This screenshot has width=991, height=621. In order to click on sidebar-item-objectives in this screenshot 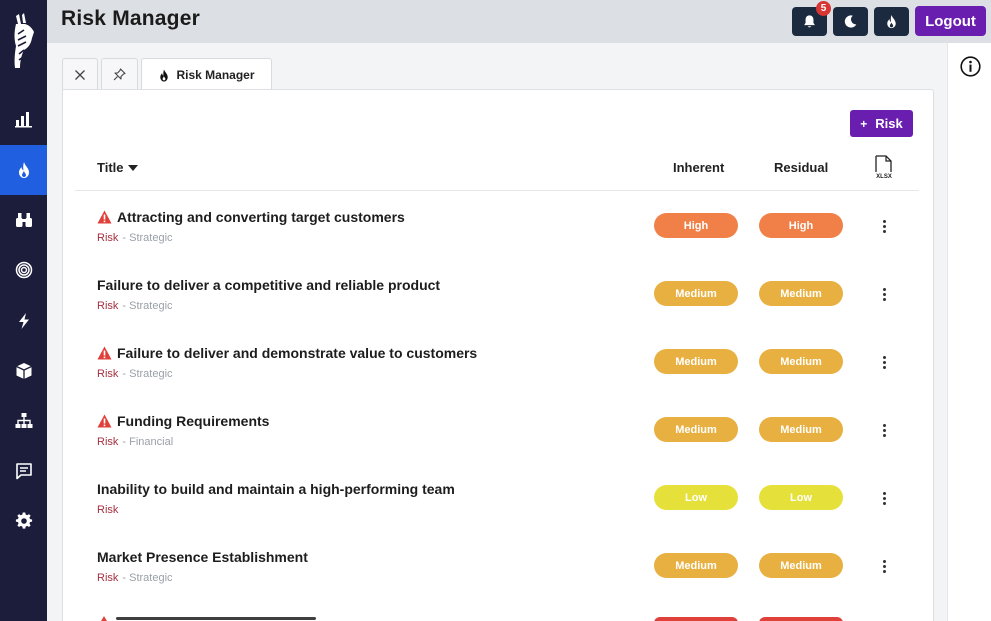, I will do `click(23, 270)`.